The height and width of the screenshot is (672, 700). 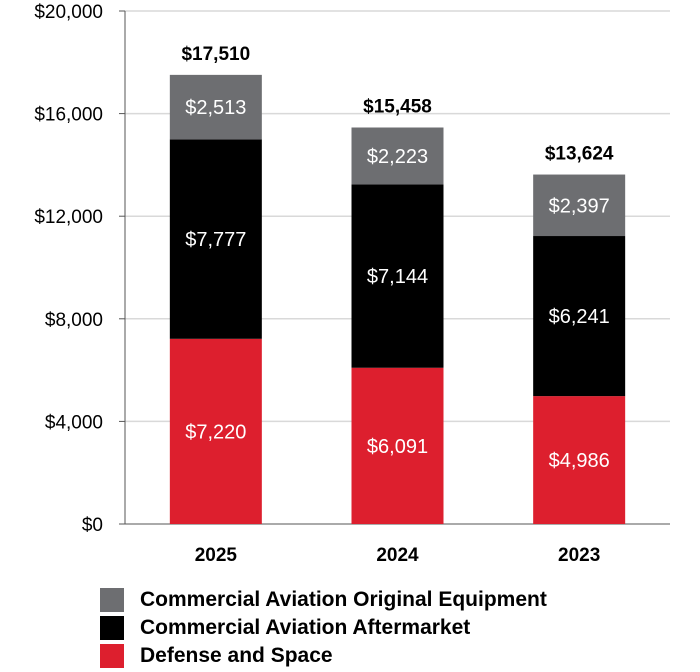 I want to click on data-label-original-equipment-2024: $2,223, so click(x=397, y=157).